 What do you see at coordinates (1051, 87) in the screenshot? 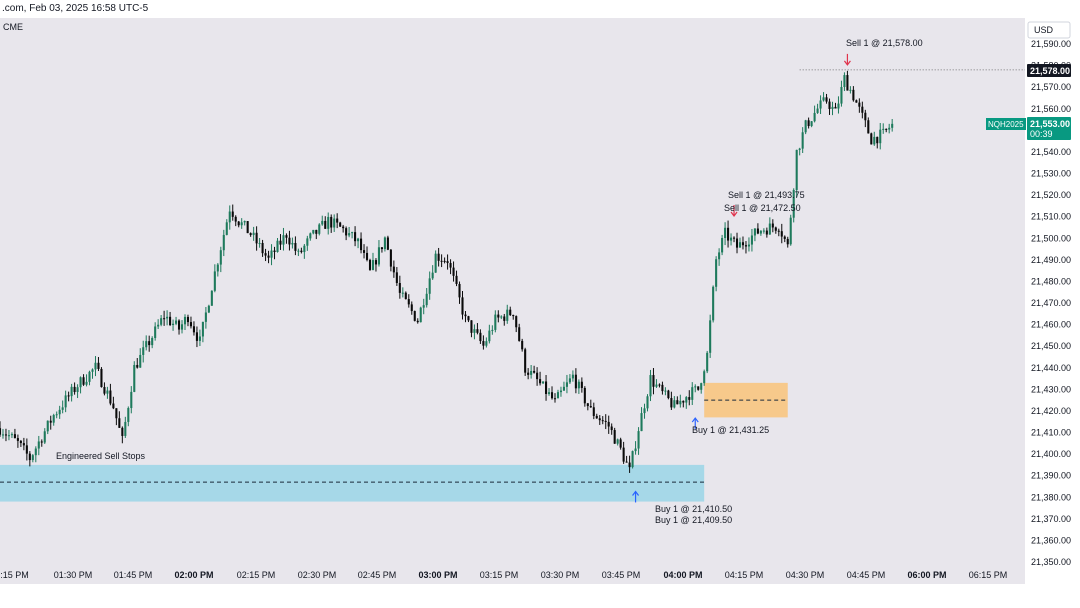
I see `price-tick-label: 21,570.00` at bounding box center [1051, 87].